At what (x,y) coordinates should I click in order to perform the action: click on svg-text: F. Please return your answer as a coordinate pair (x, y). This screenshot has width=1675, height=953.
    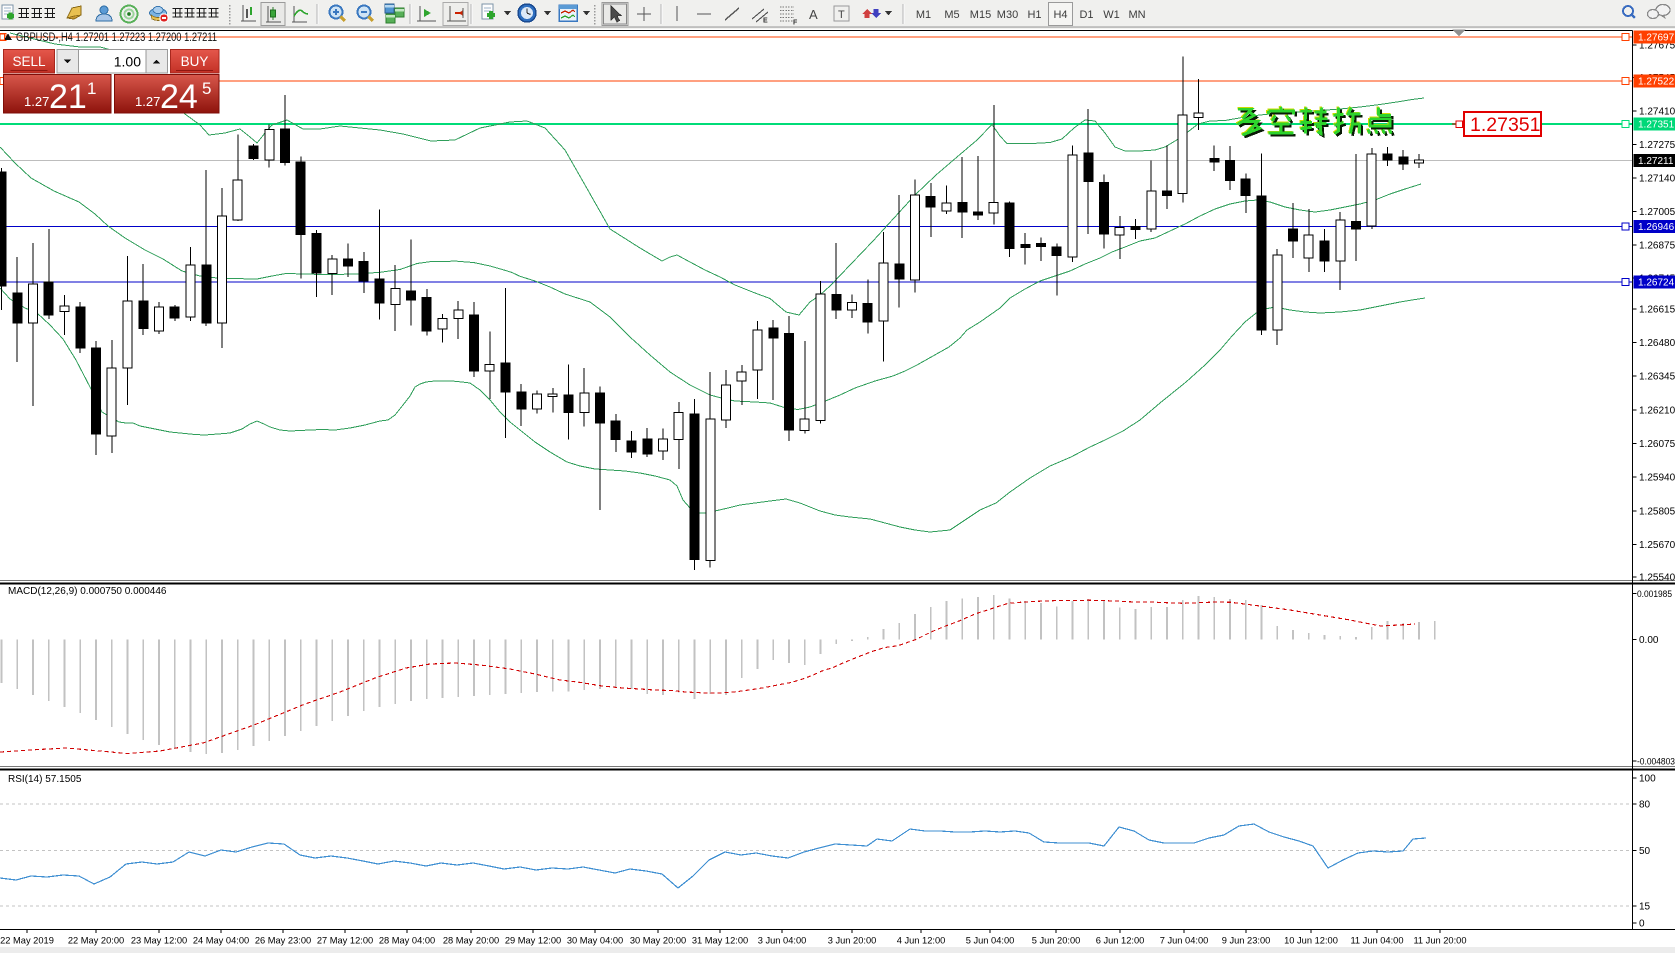
    Looking at the image, I should click on (795, 23).